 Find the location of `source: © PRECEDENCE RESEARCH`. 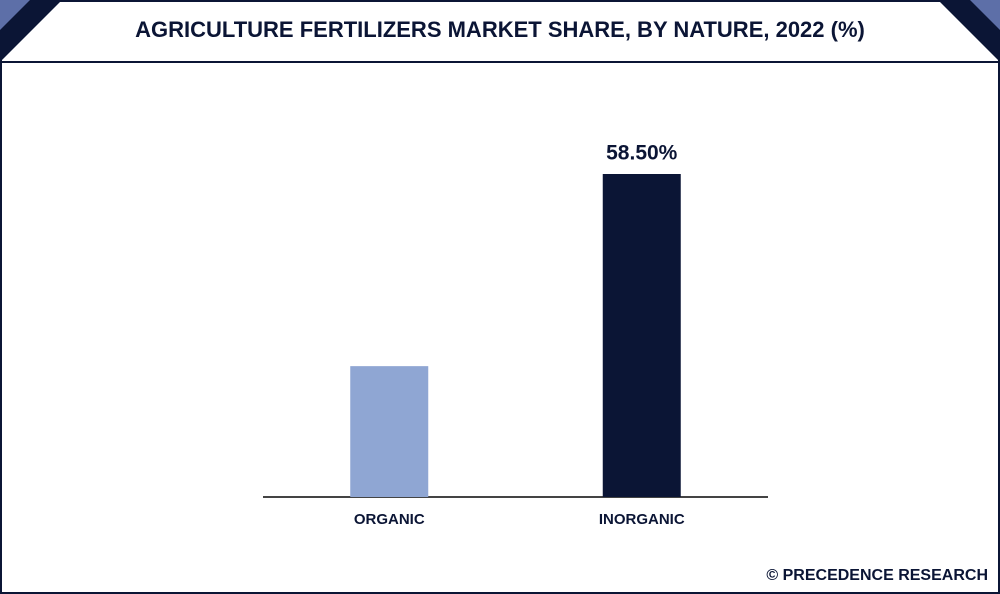

source: © PRECEDENCE RESEARCH is located at coordinates (877, 575).